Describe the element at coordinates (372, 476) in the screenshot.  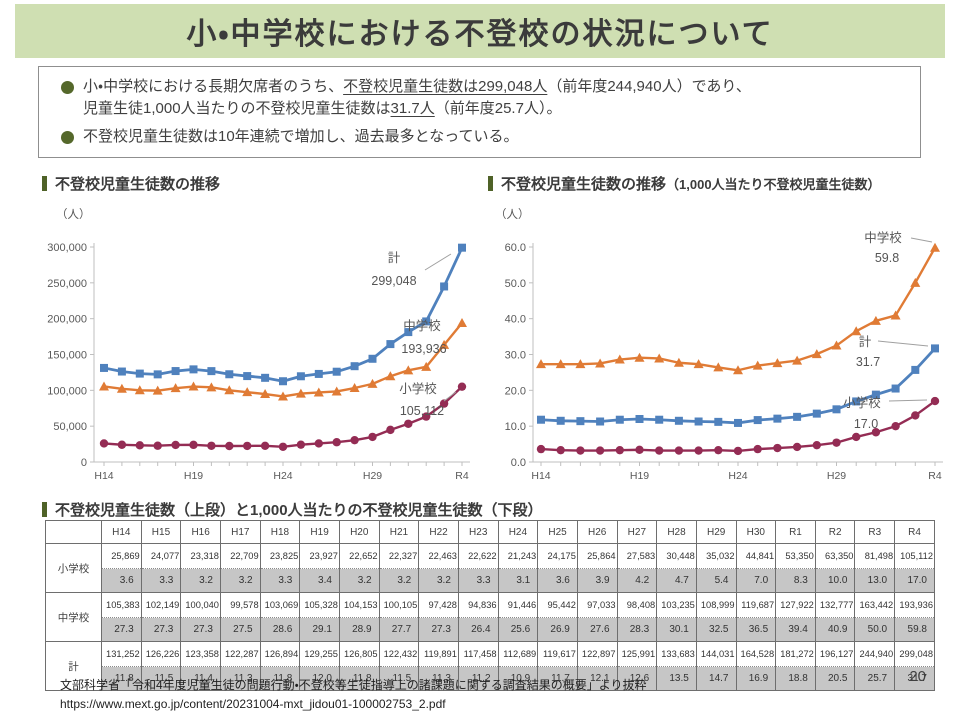
I see `svg-text: H29` at that location.